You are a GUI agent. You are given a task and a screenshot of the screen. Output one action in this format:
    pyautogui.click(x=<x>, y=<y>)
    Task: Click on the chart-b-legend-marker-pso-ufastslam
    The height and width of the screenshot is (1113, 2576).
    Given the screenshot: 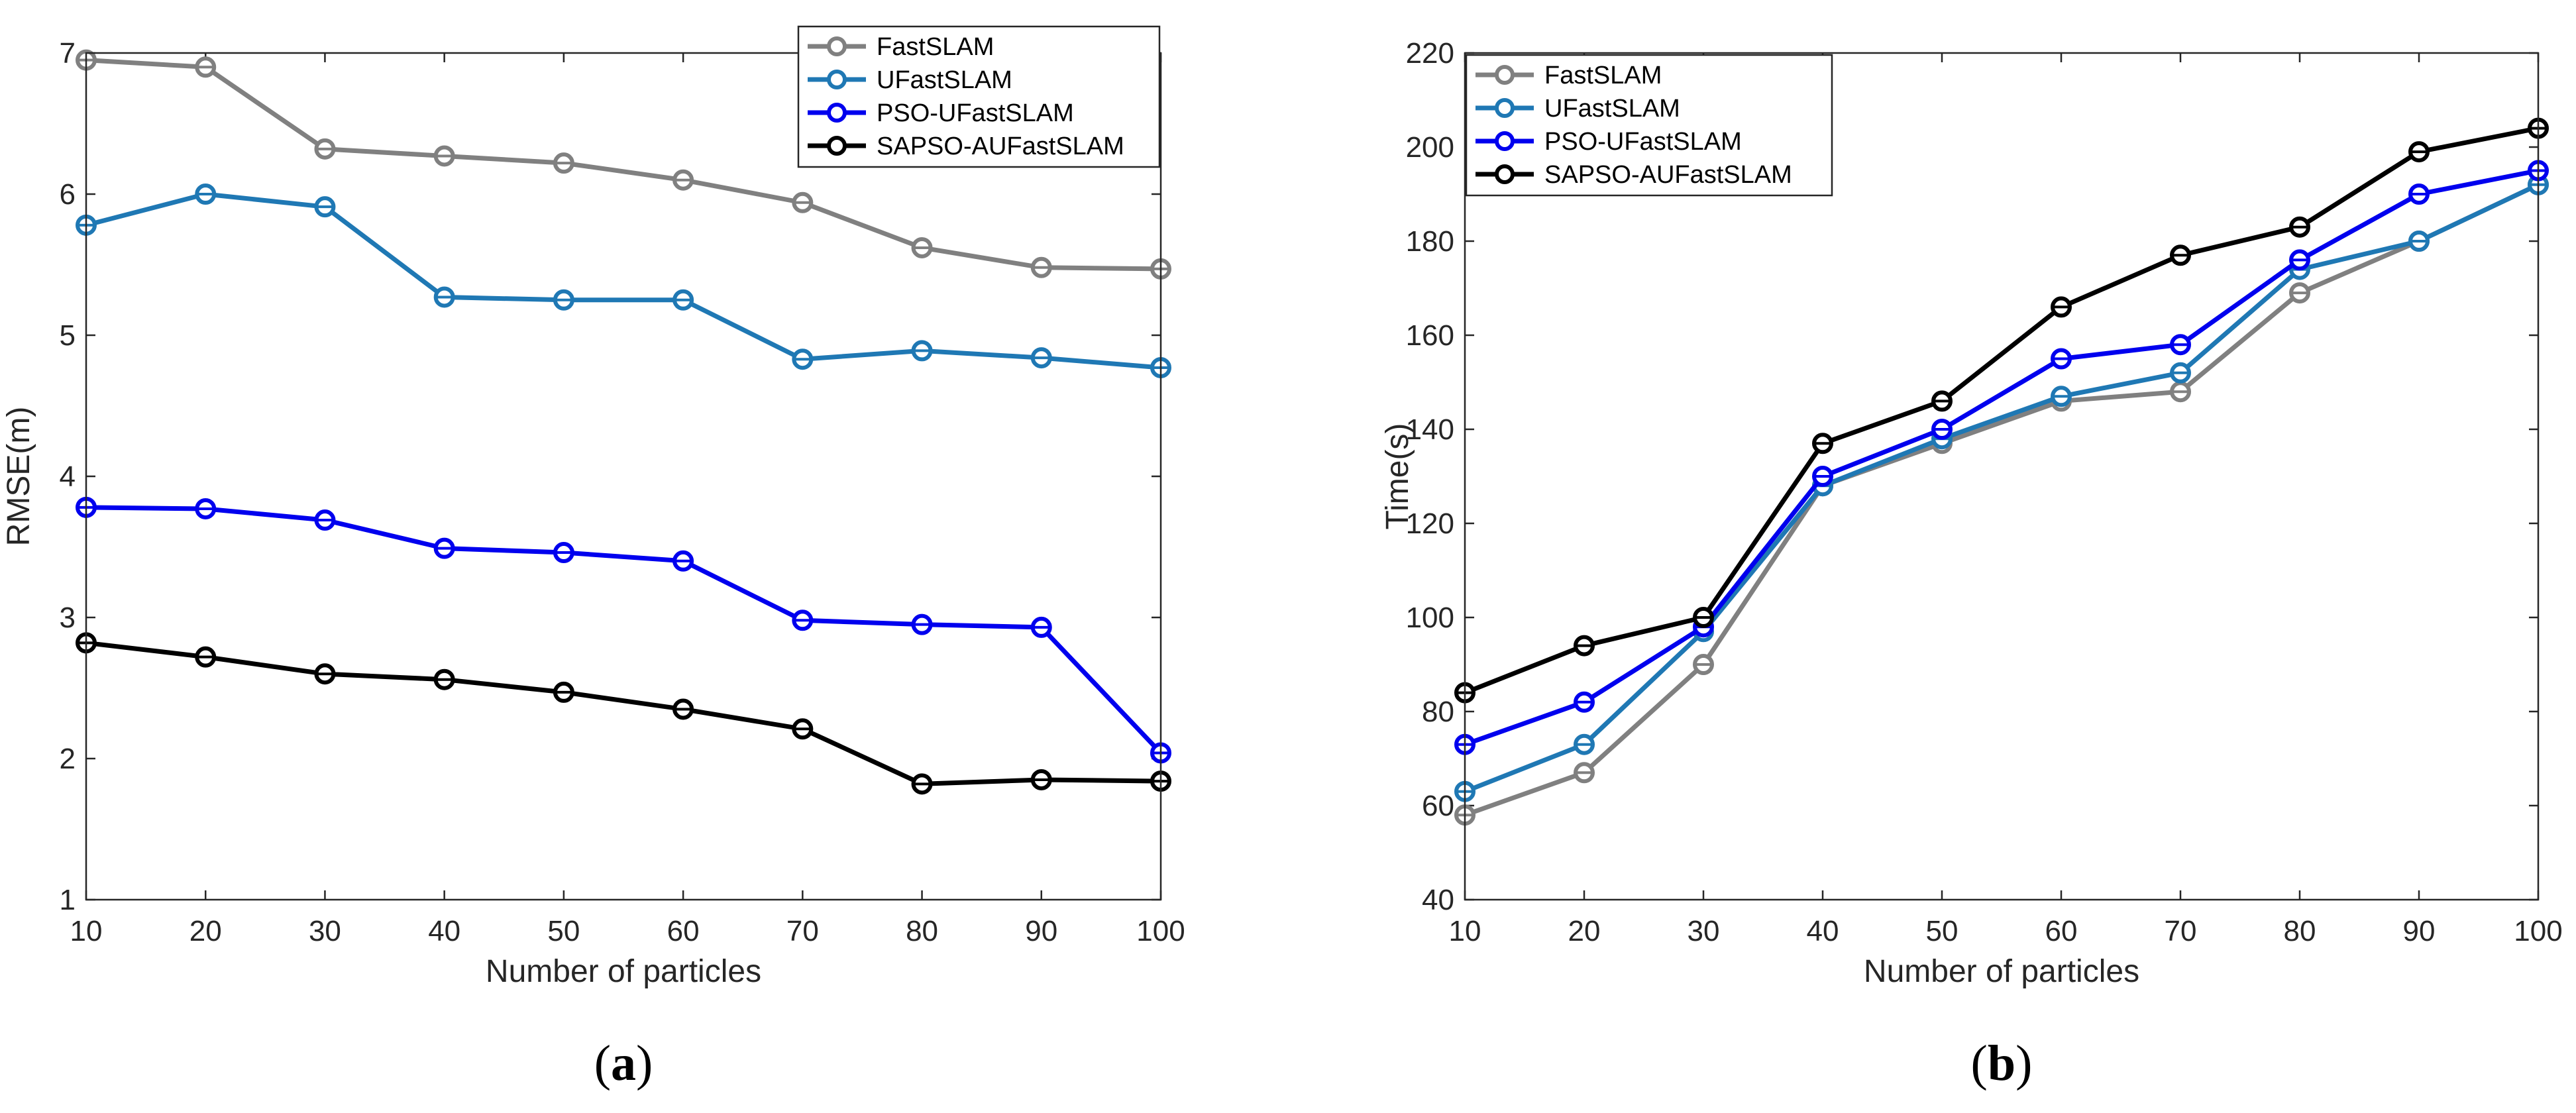 What is the action you would take?
    pyautogui.click(x=1505, y=141)
    